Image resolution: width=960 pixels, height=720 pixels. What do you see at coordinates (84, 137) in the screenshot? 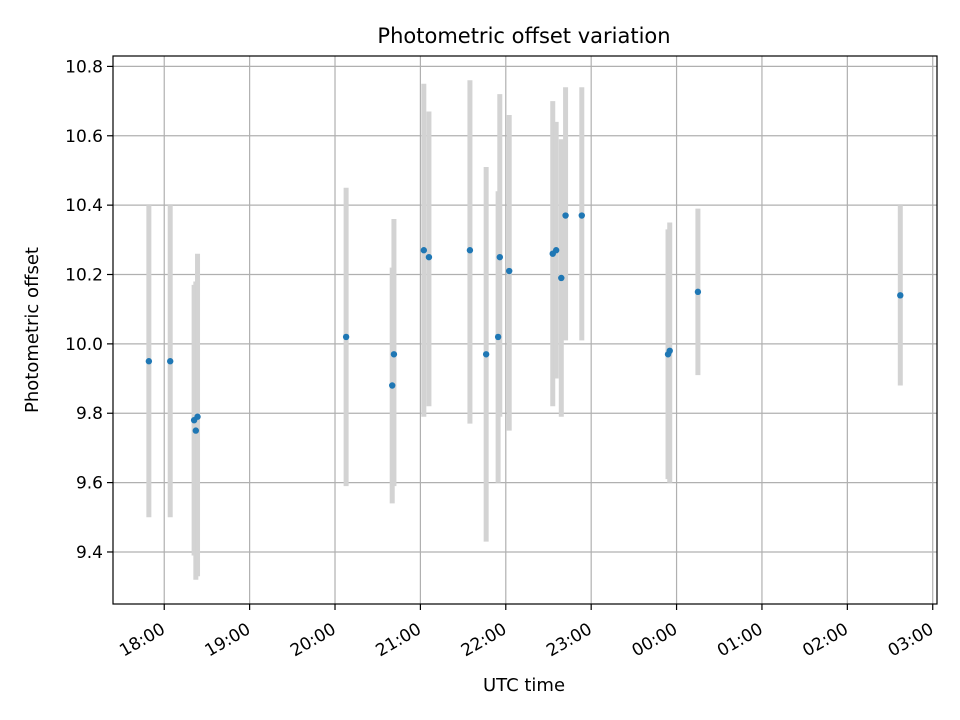
I see `y-tick-label: 10.6` at bounding box center [84, 137].